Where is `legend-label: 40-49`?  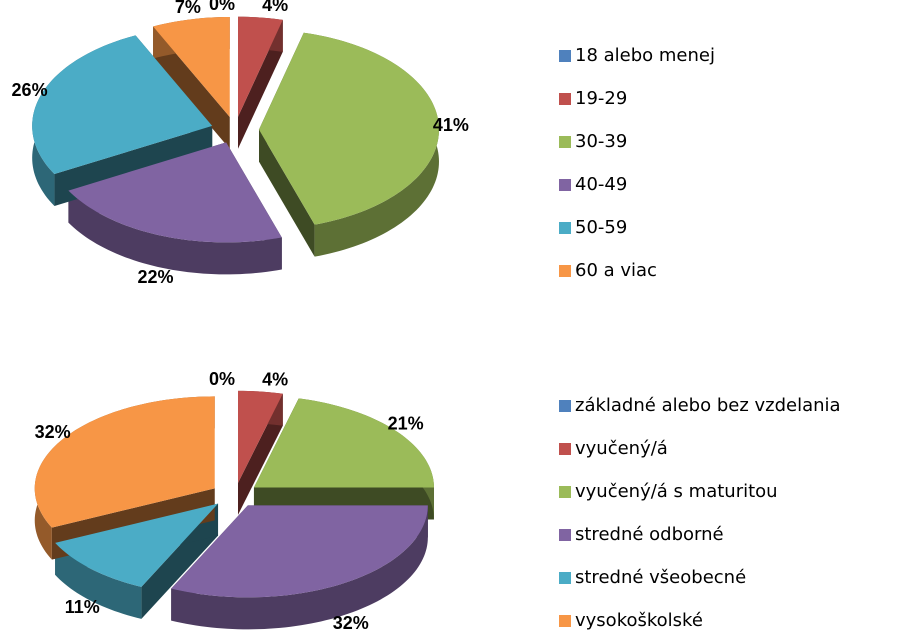
legend-label: 40-49 is located at coordinates (601, 184).